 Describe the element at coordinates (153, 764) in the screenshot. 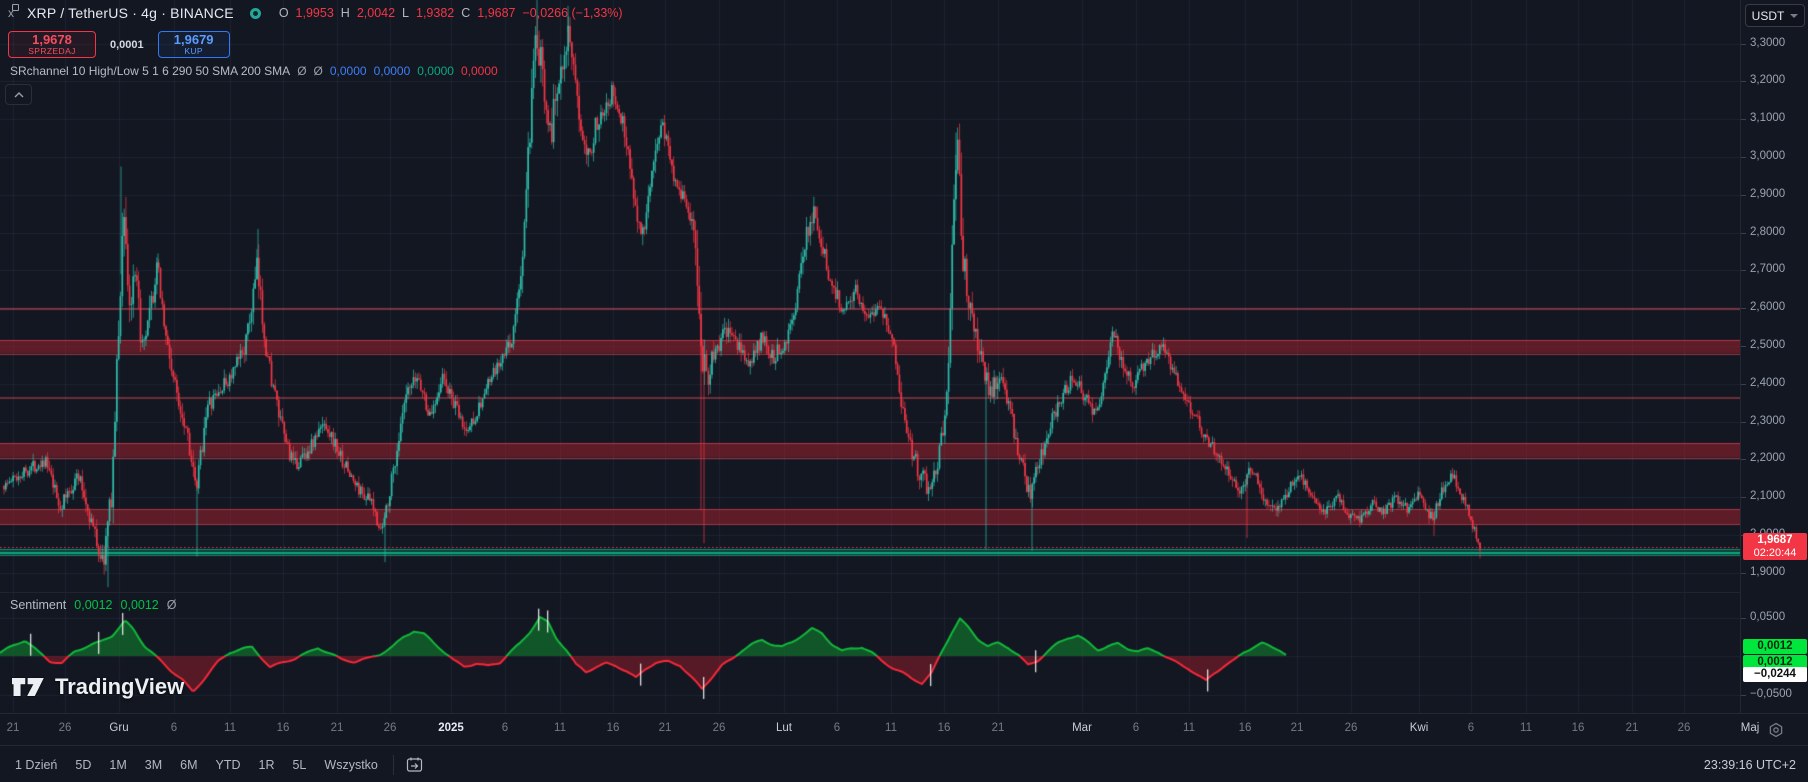

I see `range-button-3m: 3M` at that location.